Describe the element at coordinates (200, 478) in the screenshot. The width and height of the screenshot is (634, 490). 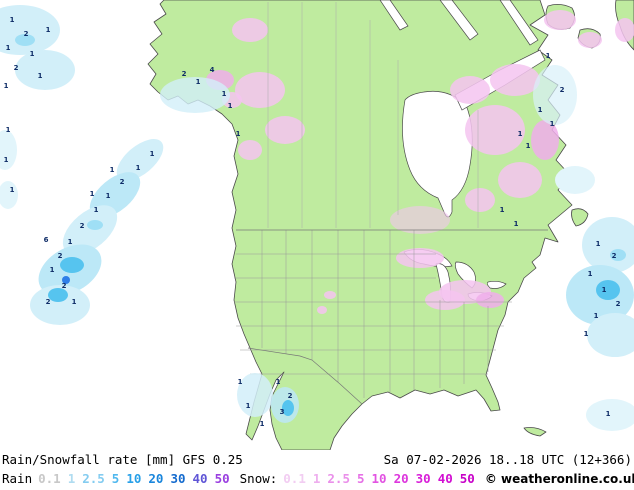
I see `rain-scale-value: 40` at that location.